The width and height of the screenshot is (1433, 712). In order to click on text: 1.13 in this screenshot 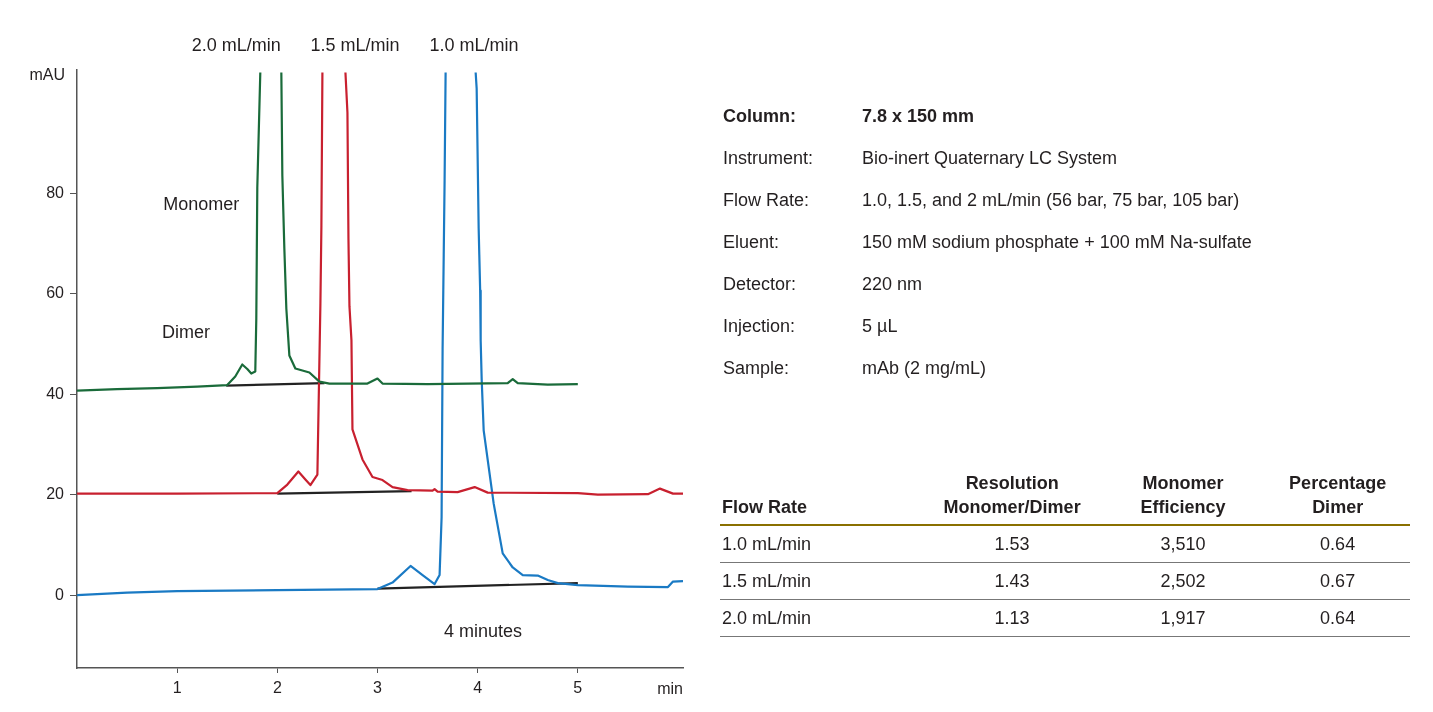, I will do `click(1012, 618)`.